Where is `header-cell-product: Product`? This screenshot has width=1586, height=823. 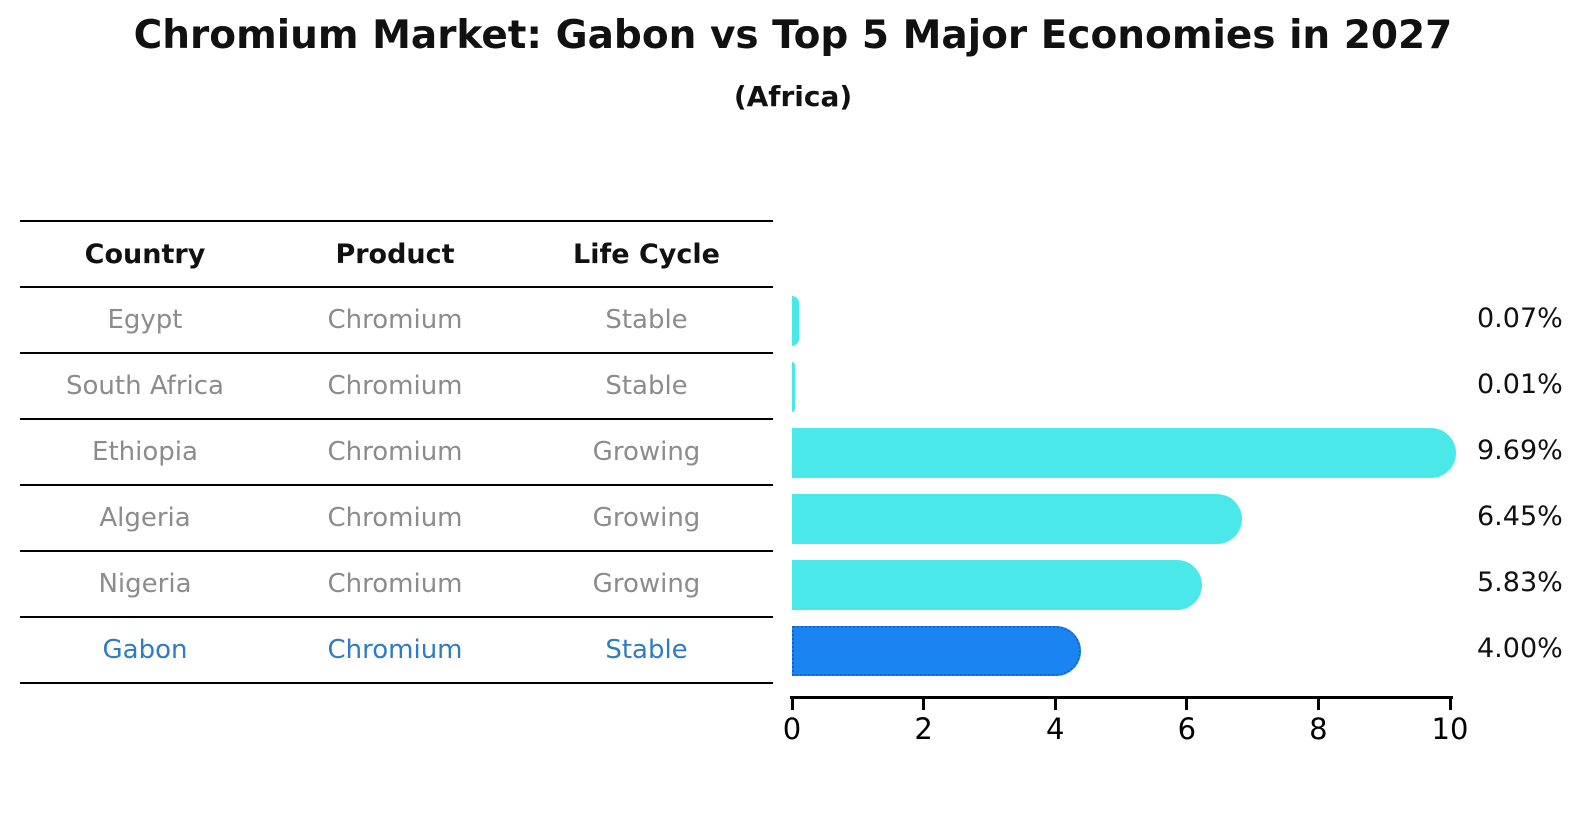
header-cell-product: Product is located at coordinates (395, 254).